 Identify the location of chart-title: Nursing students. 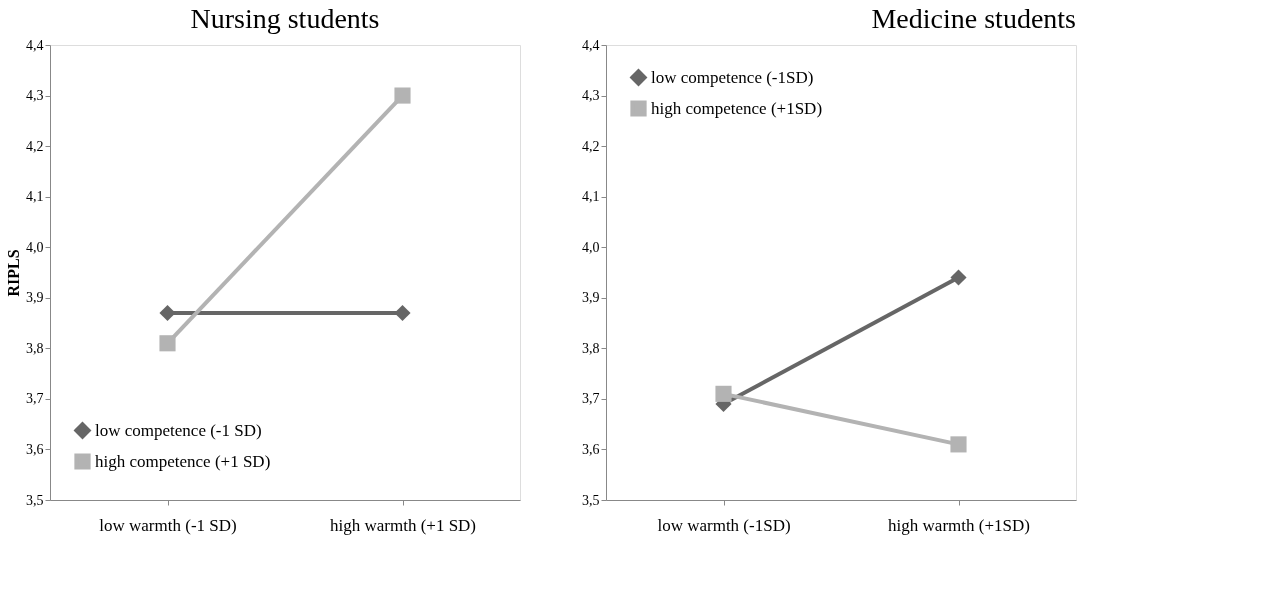
(285, 18).